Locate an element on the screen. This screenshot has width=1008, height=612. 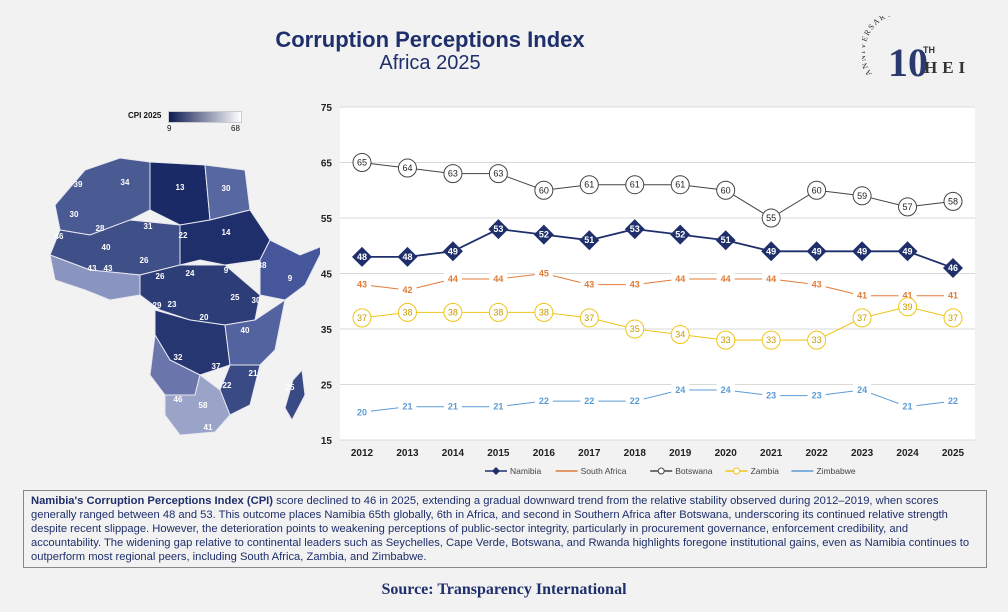
x-tick-label: 2015 is located at coordinates (498, 453).